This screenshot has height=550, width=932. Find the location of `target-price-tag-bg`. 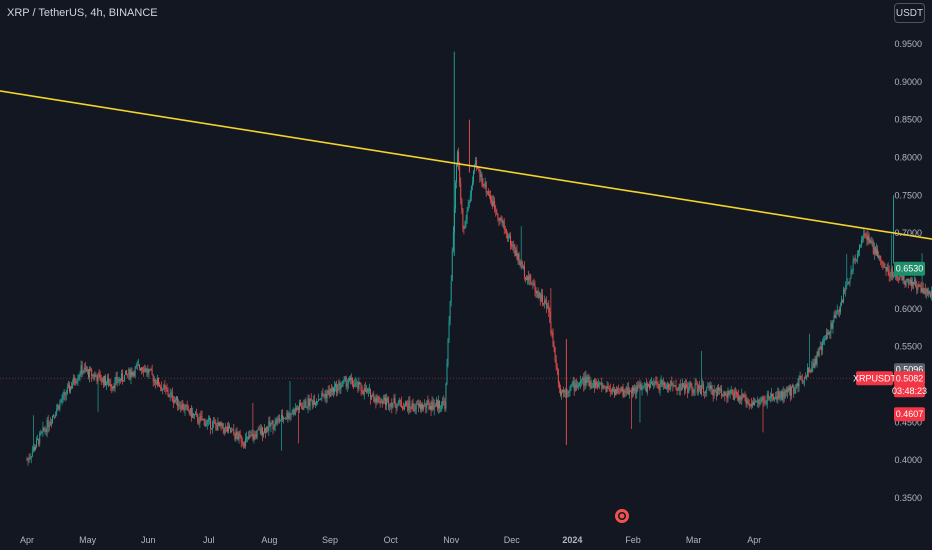

target-price-tag-bg is located at coordinates (909, 268).